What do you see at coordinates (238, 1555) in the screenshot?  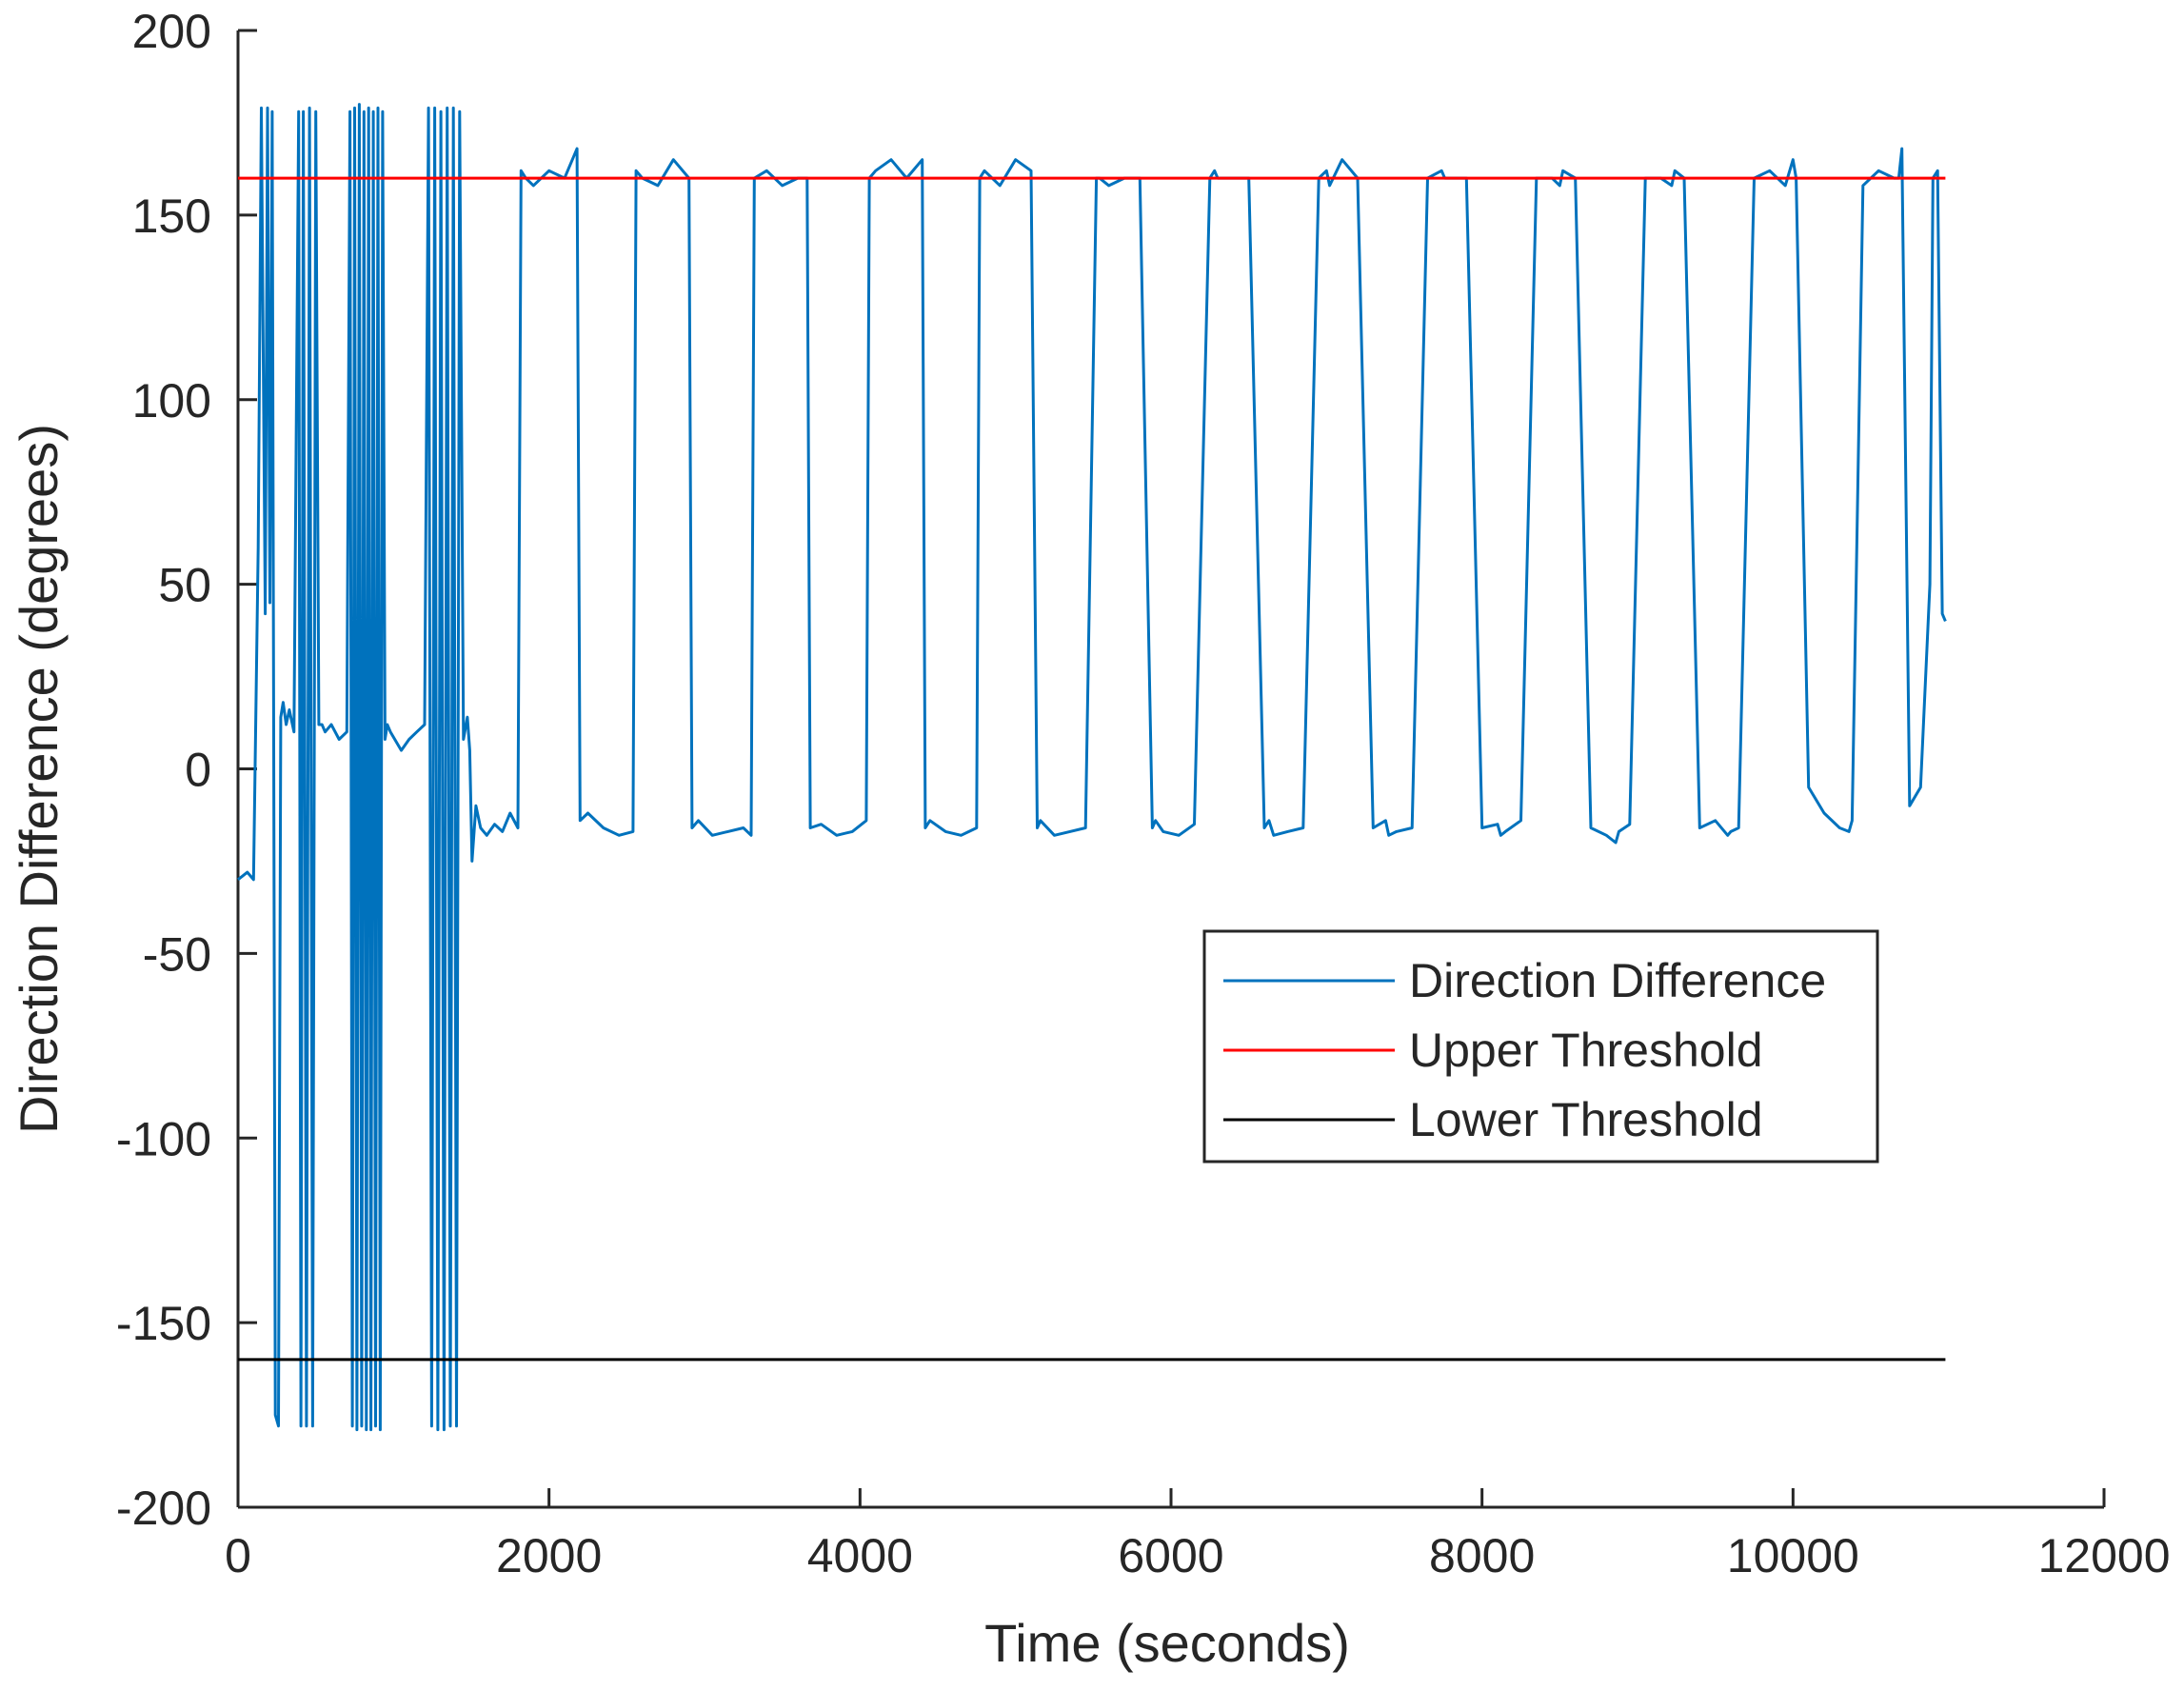 I see `x-tick-label: 0` at bounding box center [238, 1555].